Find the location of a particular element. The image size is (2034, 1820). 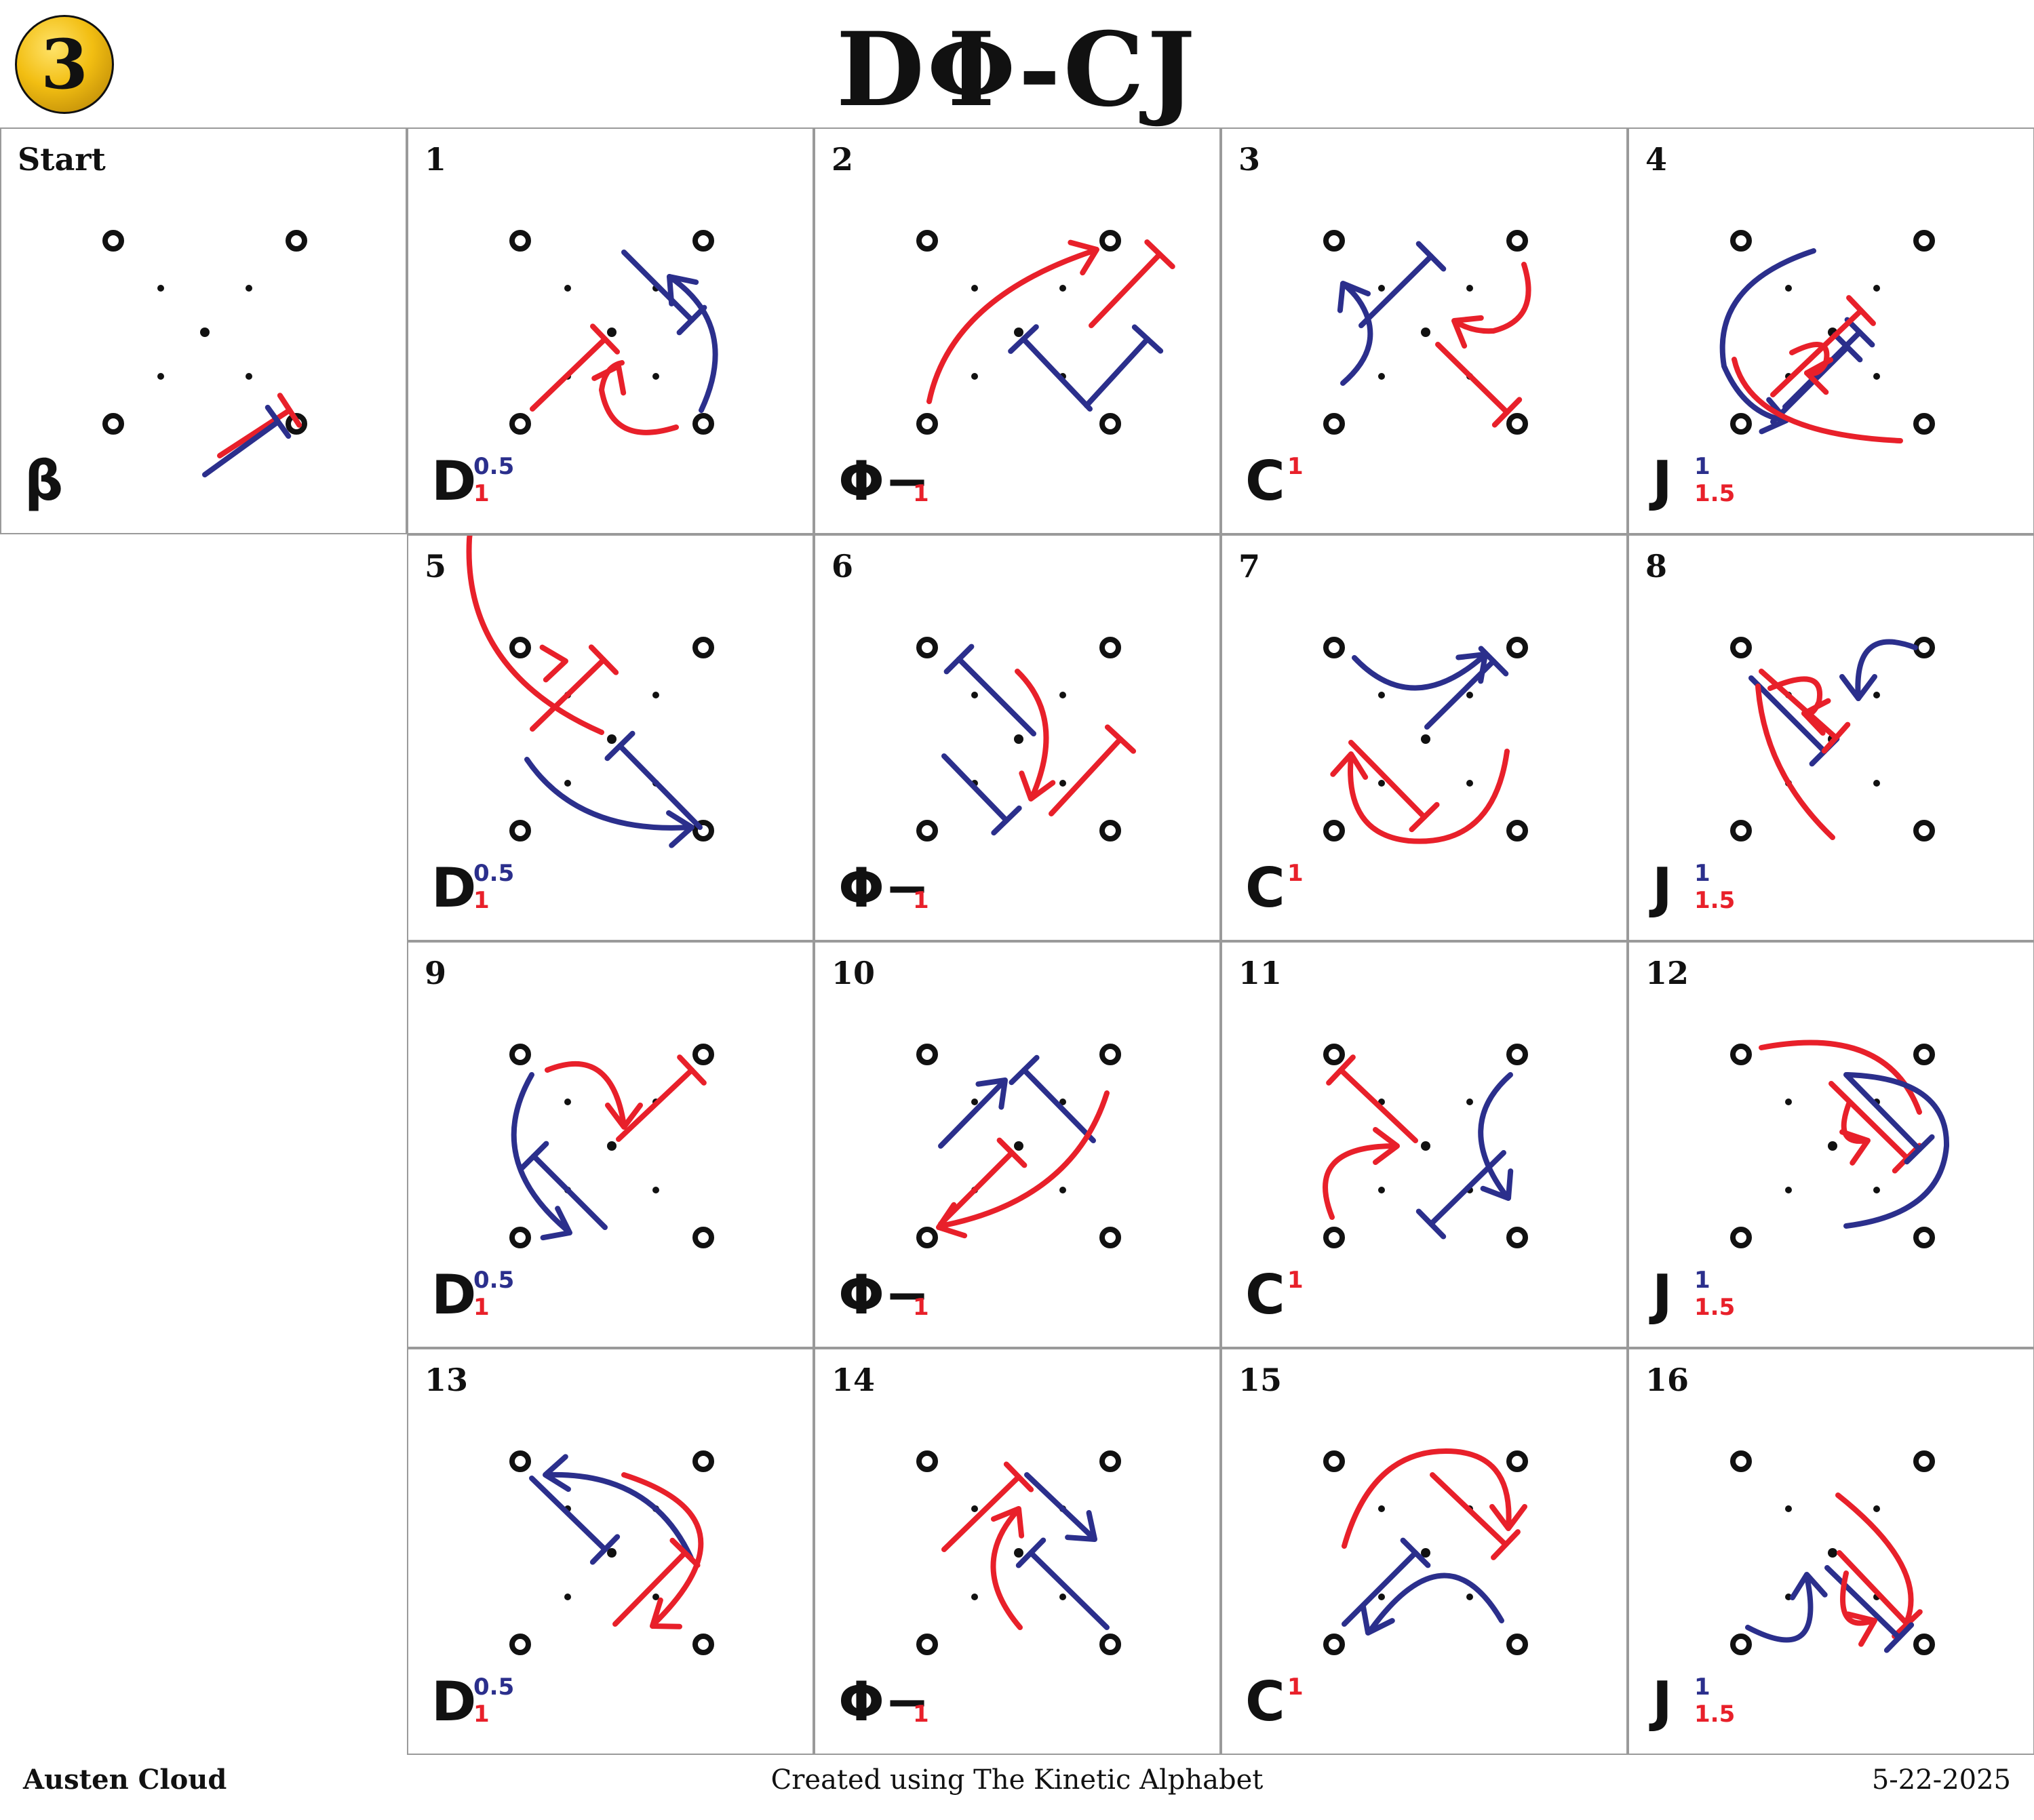

pictograph-cell: 12 J 1 1.5 is located at coordinates (1831, 1144).